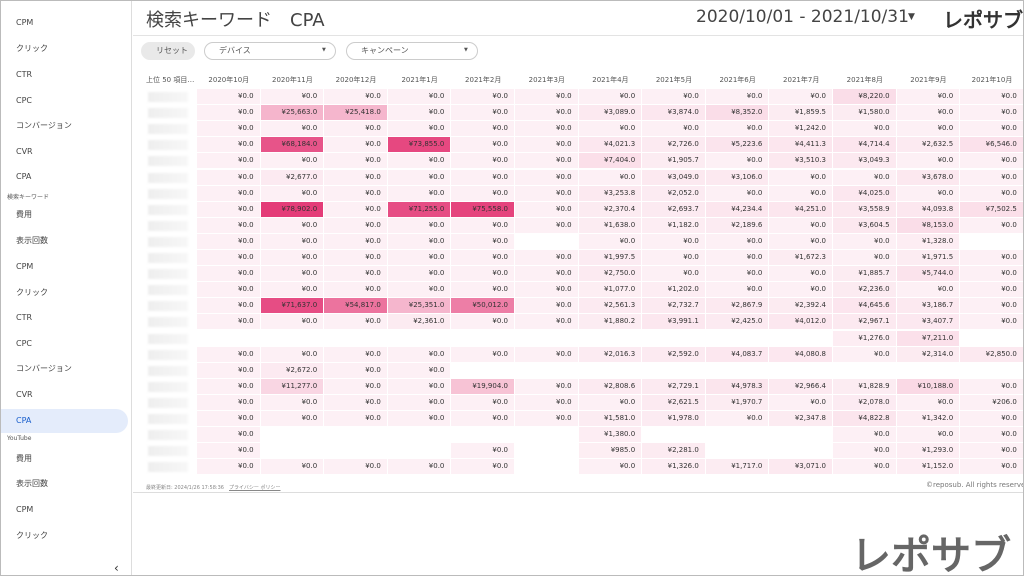 Image resolution: width=1024 pixels, height=576 pixels. I want to click on table-cell: ¥73,855.0, so click(419, 145).